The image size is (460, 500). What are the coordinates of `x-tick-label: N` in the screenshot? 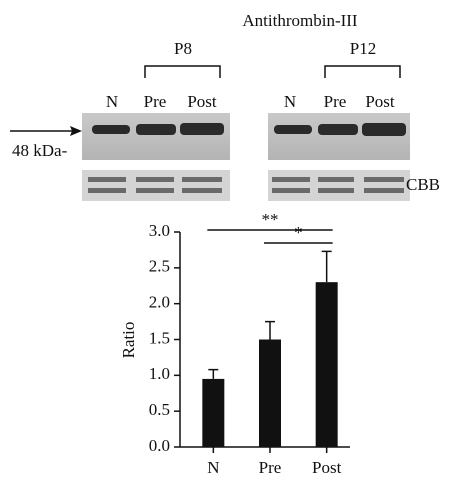 It's located at (213, 467).